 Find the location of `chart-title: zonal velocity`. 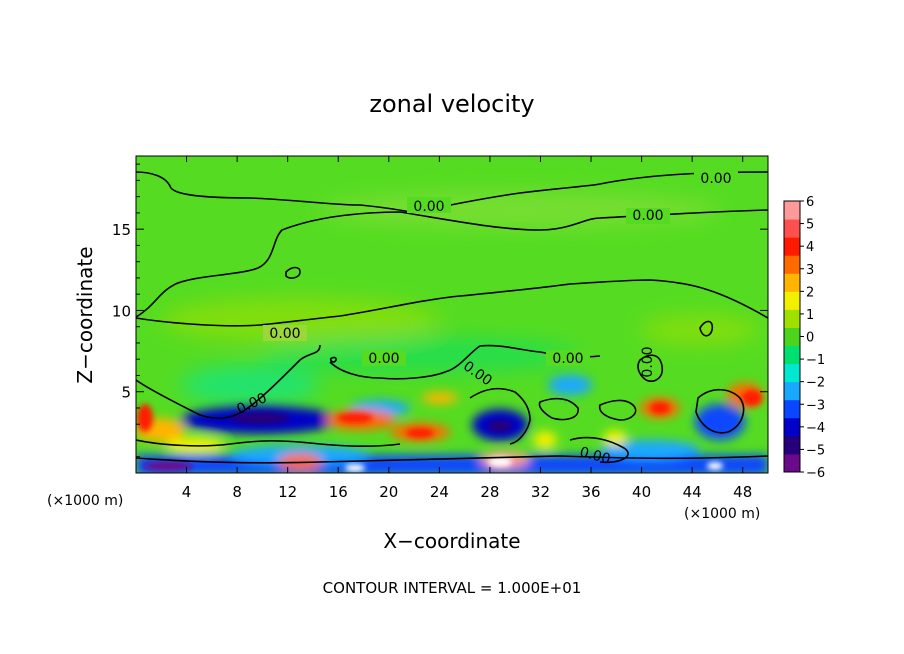

chart-title: zonal velocity is located at coordinates (451, 104).